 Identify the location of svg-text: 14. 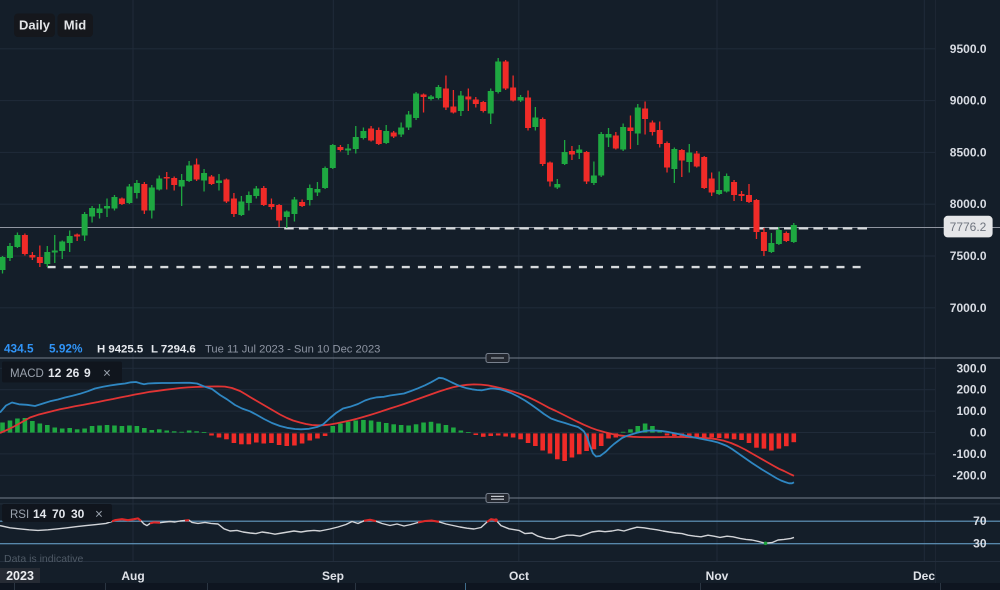
(40, 514).